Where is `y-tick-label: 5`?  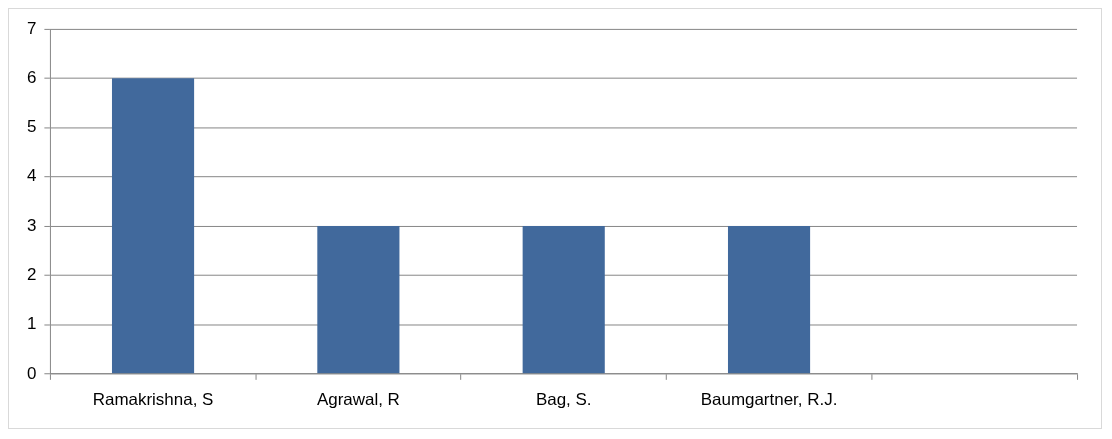
y-tick-label: 5 is located at coordinates (31, 127).